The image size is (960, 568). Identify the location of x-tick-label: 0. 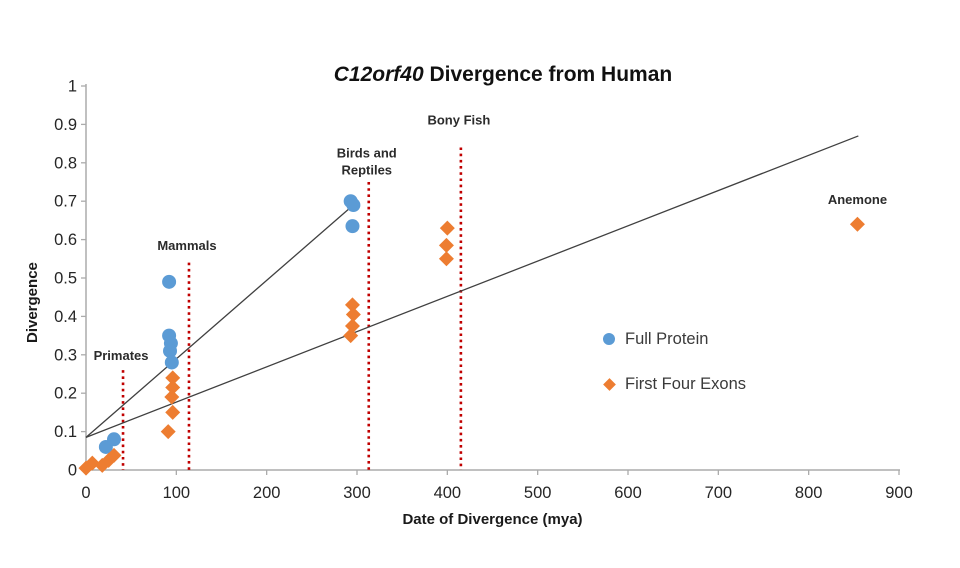
(85, 493).